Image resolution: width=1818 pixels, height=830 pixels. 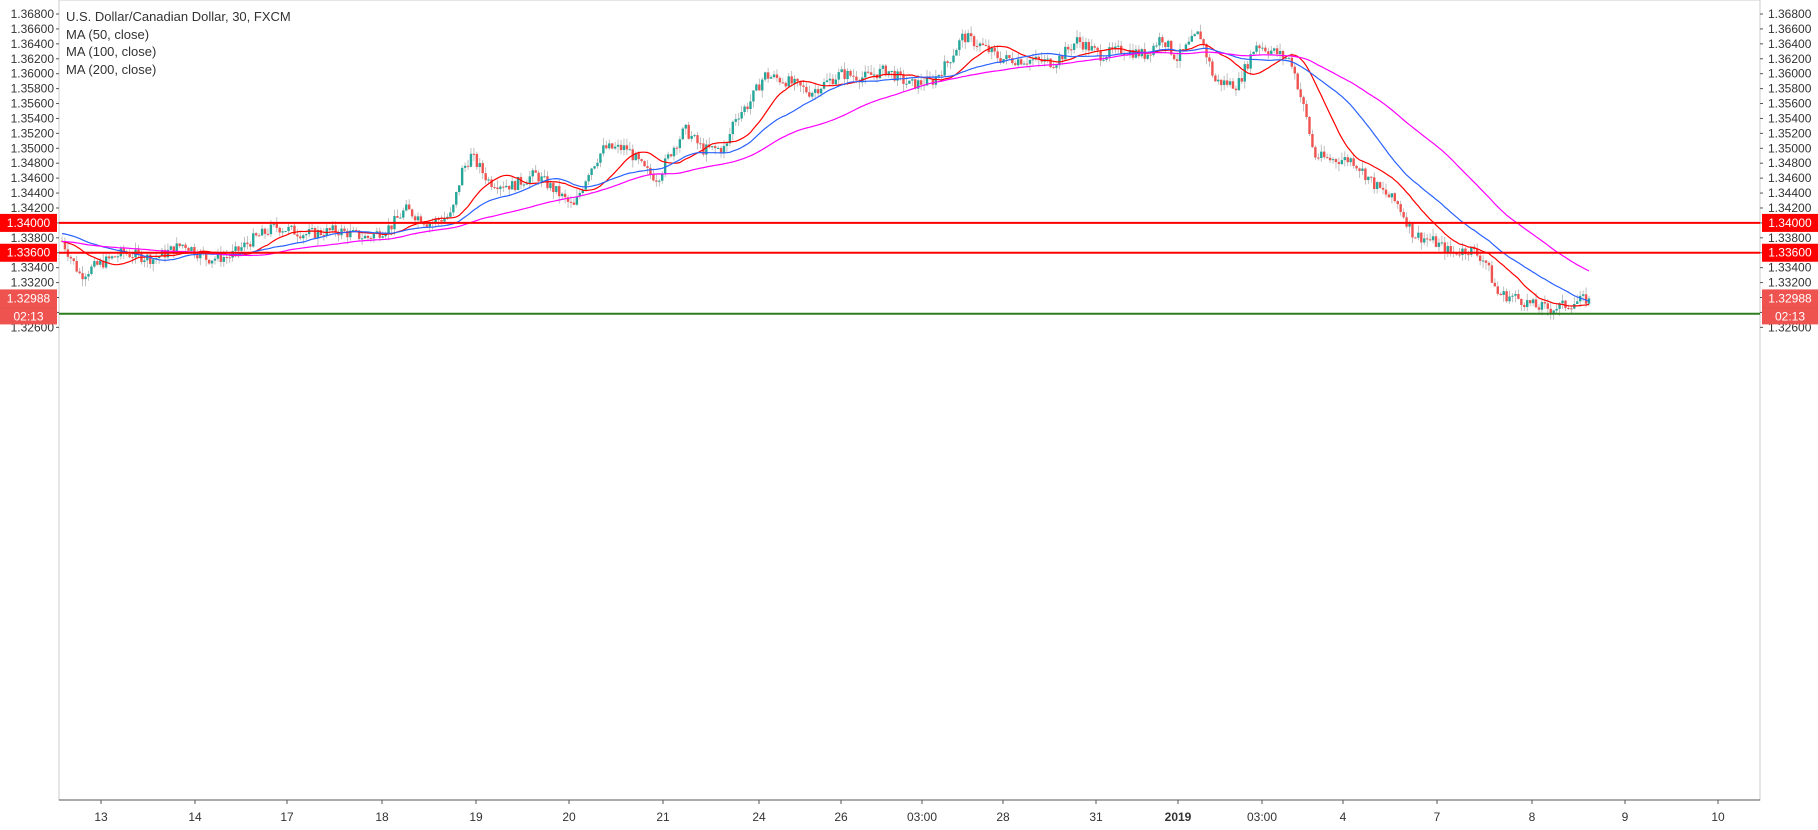 What do you see at coordinates (1790, 89) in the screenshot?
I see `y-tick-label-right: 1.35800` at bounding box center [1790, 89].